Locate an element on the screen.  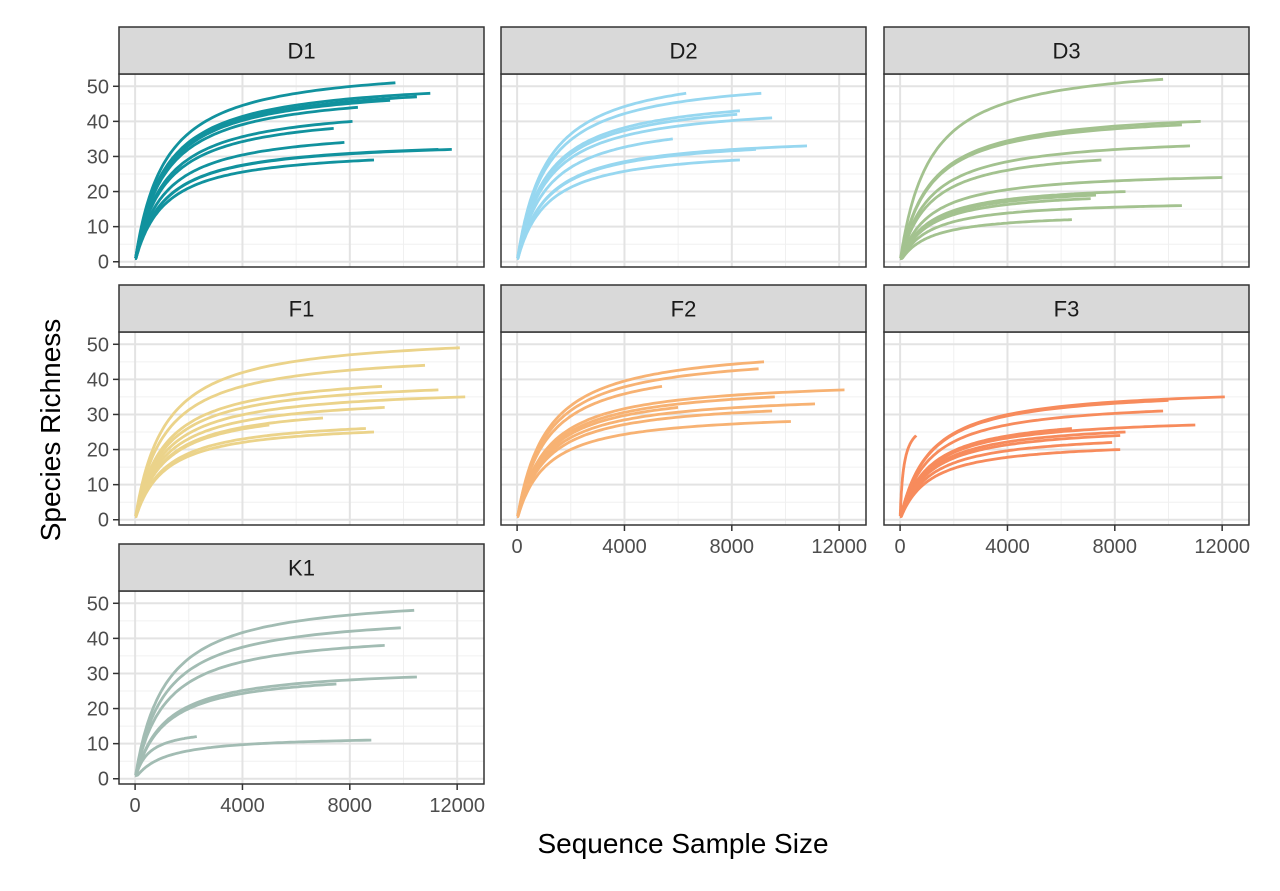
panel-f2: F2 is located at coordinates (683, 405).